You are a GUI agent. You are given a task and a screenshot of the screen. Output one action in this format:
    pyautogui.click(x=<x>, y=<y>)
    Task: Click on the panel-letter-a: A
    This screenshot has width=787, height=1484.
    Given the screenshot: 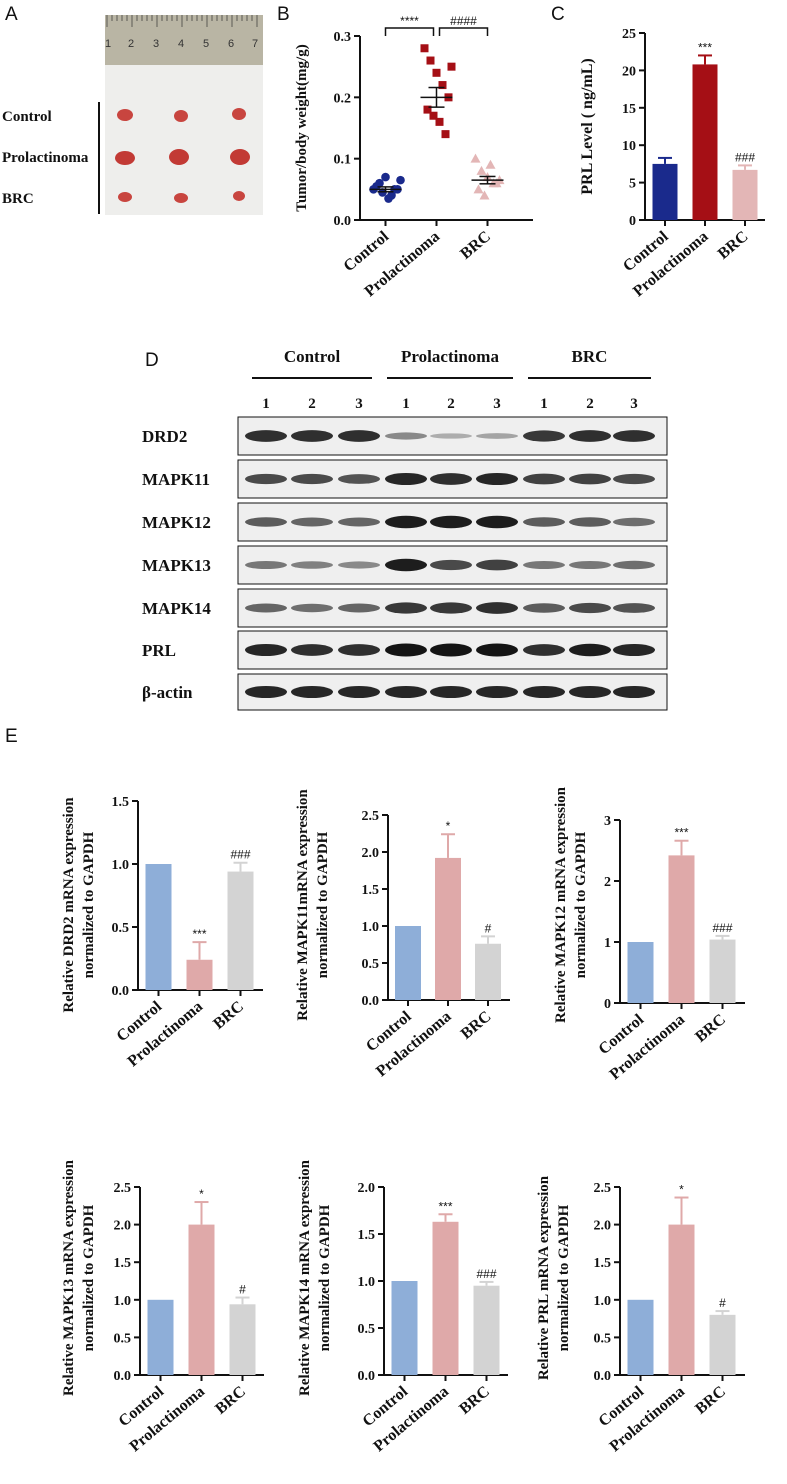 What is the action you would take?
    pyautogui.click(x=11, y=14)
    